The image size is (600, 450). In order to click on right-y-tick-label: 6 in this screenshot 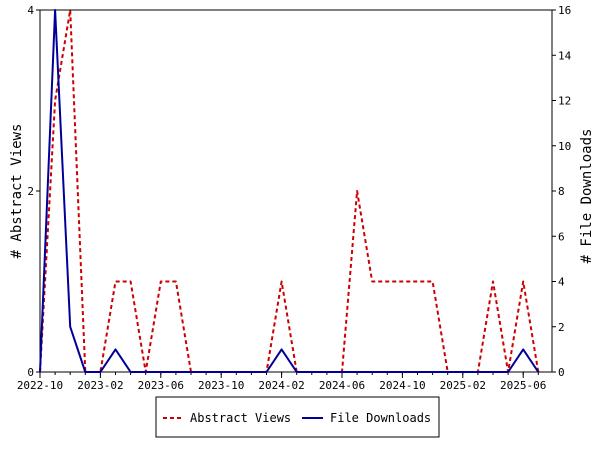, I will do `click(561, 236)`.